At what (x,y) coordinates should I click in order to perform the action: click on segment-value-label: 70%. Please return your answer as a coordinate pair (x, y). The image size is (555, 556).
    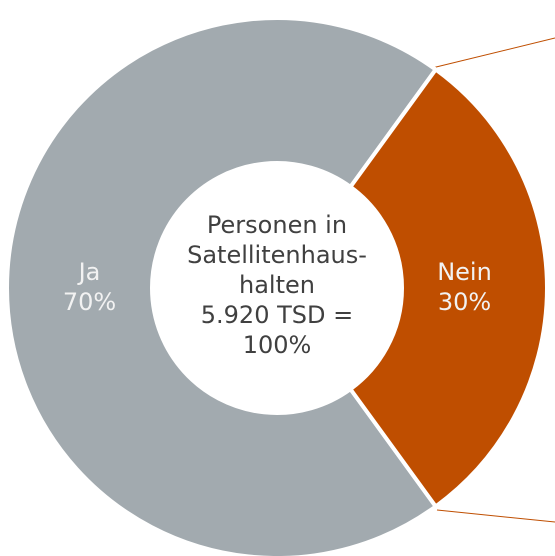
    Looking at the image, I should click on (89, 302).